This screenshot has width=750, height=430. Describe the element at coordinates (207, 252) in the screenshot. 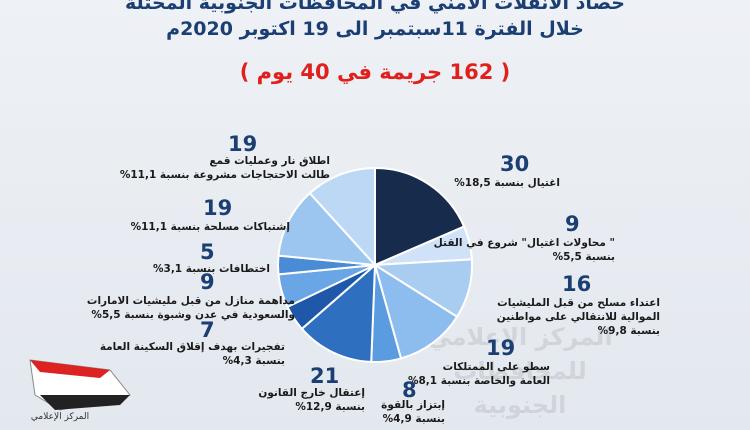

I see `value-label: 5` at that location.